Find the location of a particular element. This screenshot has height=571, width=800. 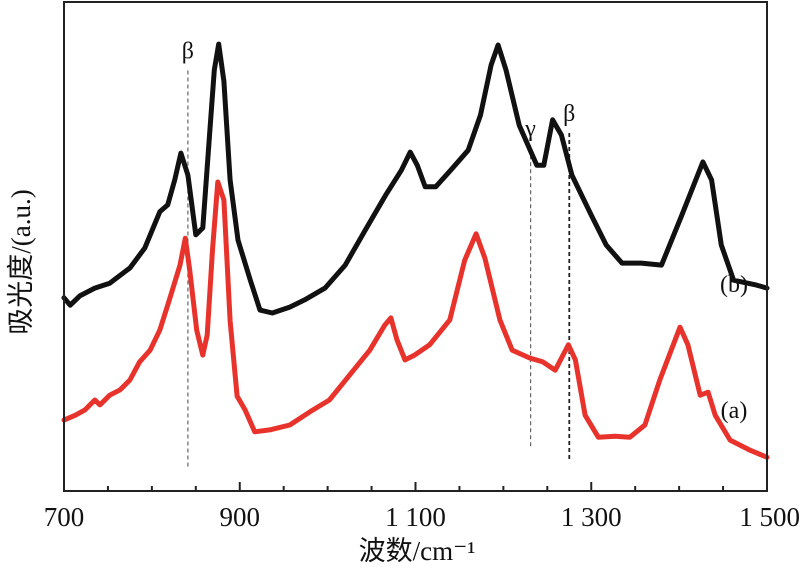

x-tick-label: 1 500 is located at coordinates (769, 517).